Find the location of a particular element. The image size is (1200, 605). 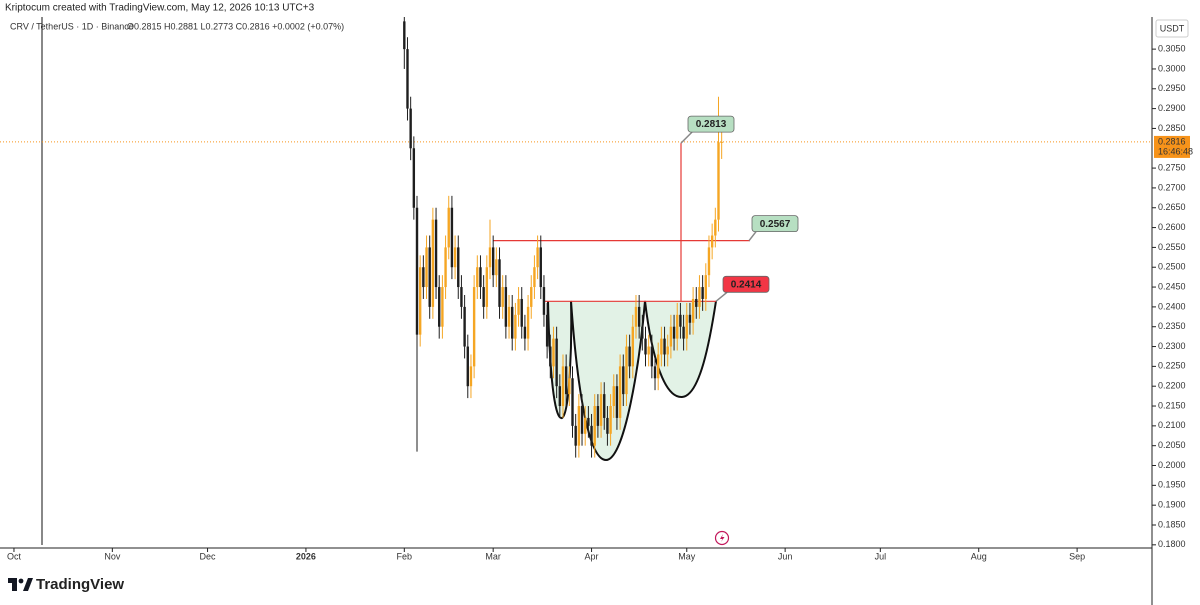

x-tick-label: Feb is located at coordinates (405, 556).